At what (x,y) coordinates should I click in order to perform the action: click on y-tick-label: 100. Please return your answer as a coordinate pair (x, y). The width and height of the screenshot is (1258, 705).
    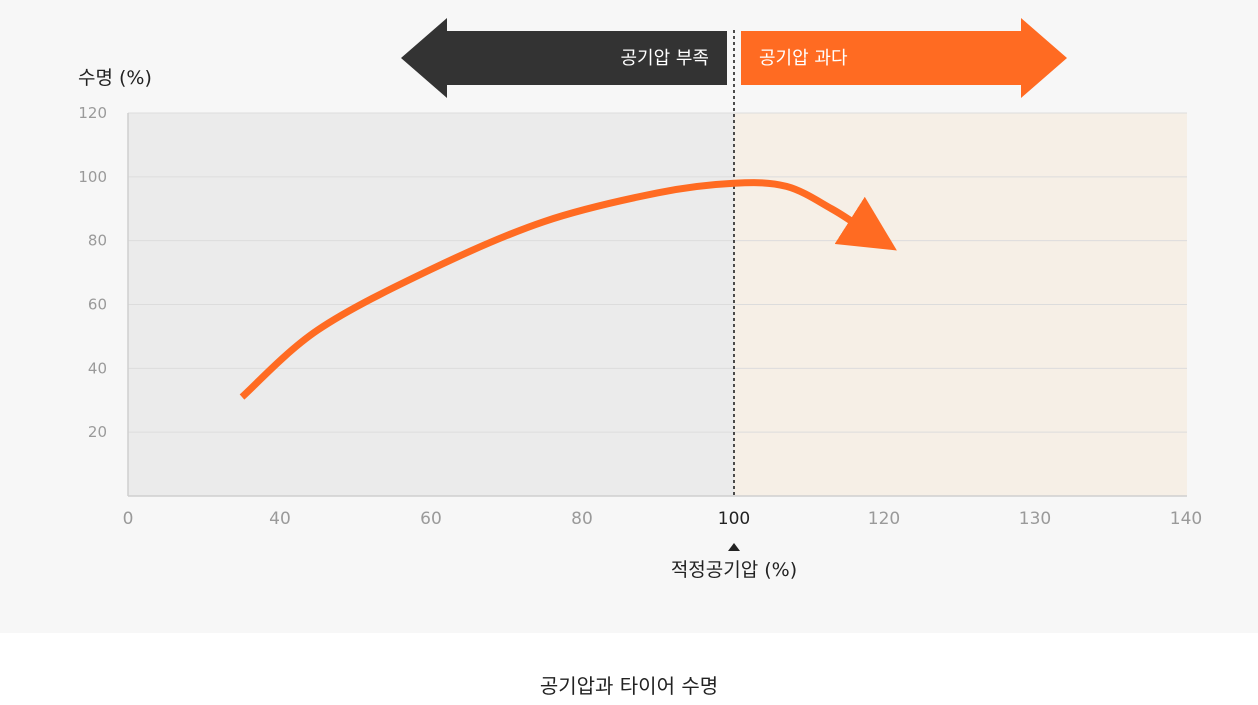
    Looking at the image, I should click on (92, 177).